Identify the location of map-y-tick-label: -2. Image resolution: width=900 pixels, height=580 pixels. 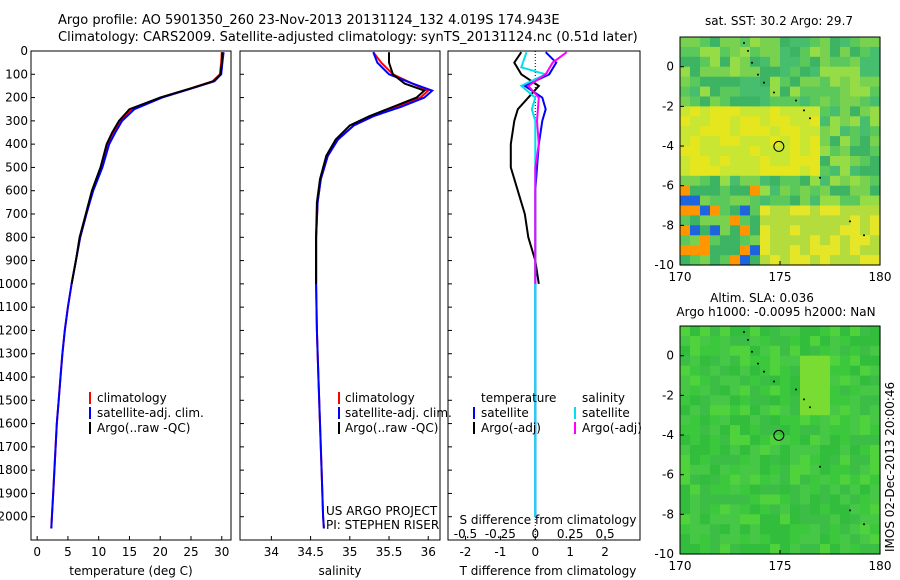
(668, 395).